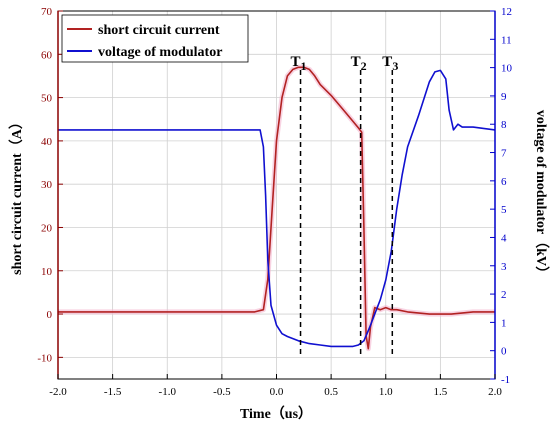 The image size is (550, 429). I want to click on marker-label-t3: T3, so click(390, 63).